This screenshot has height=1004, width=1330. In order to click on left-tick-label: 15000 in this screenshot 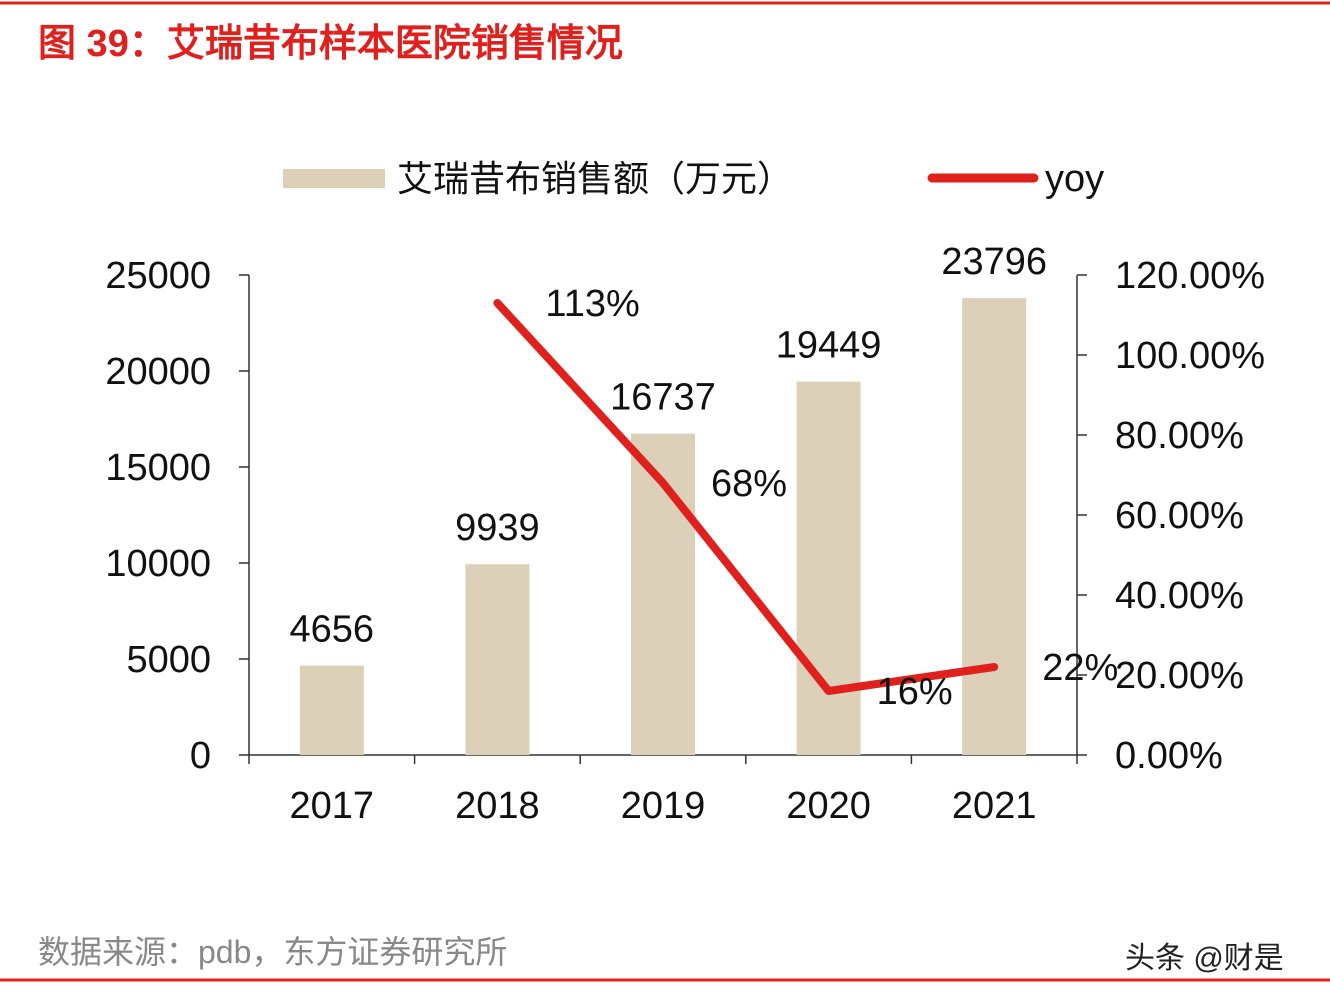, I will do `click(158, 468)`.